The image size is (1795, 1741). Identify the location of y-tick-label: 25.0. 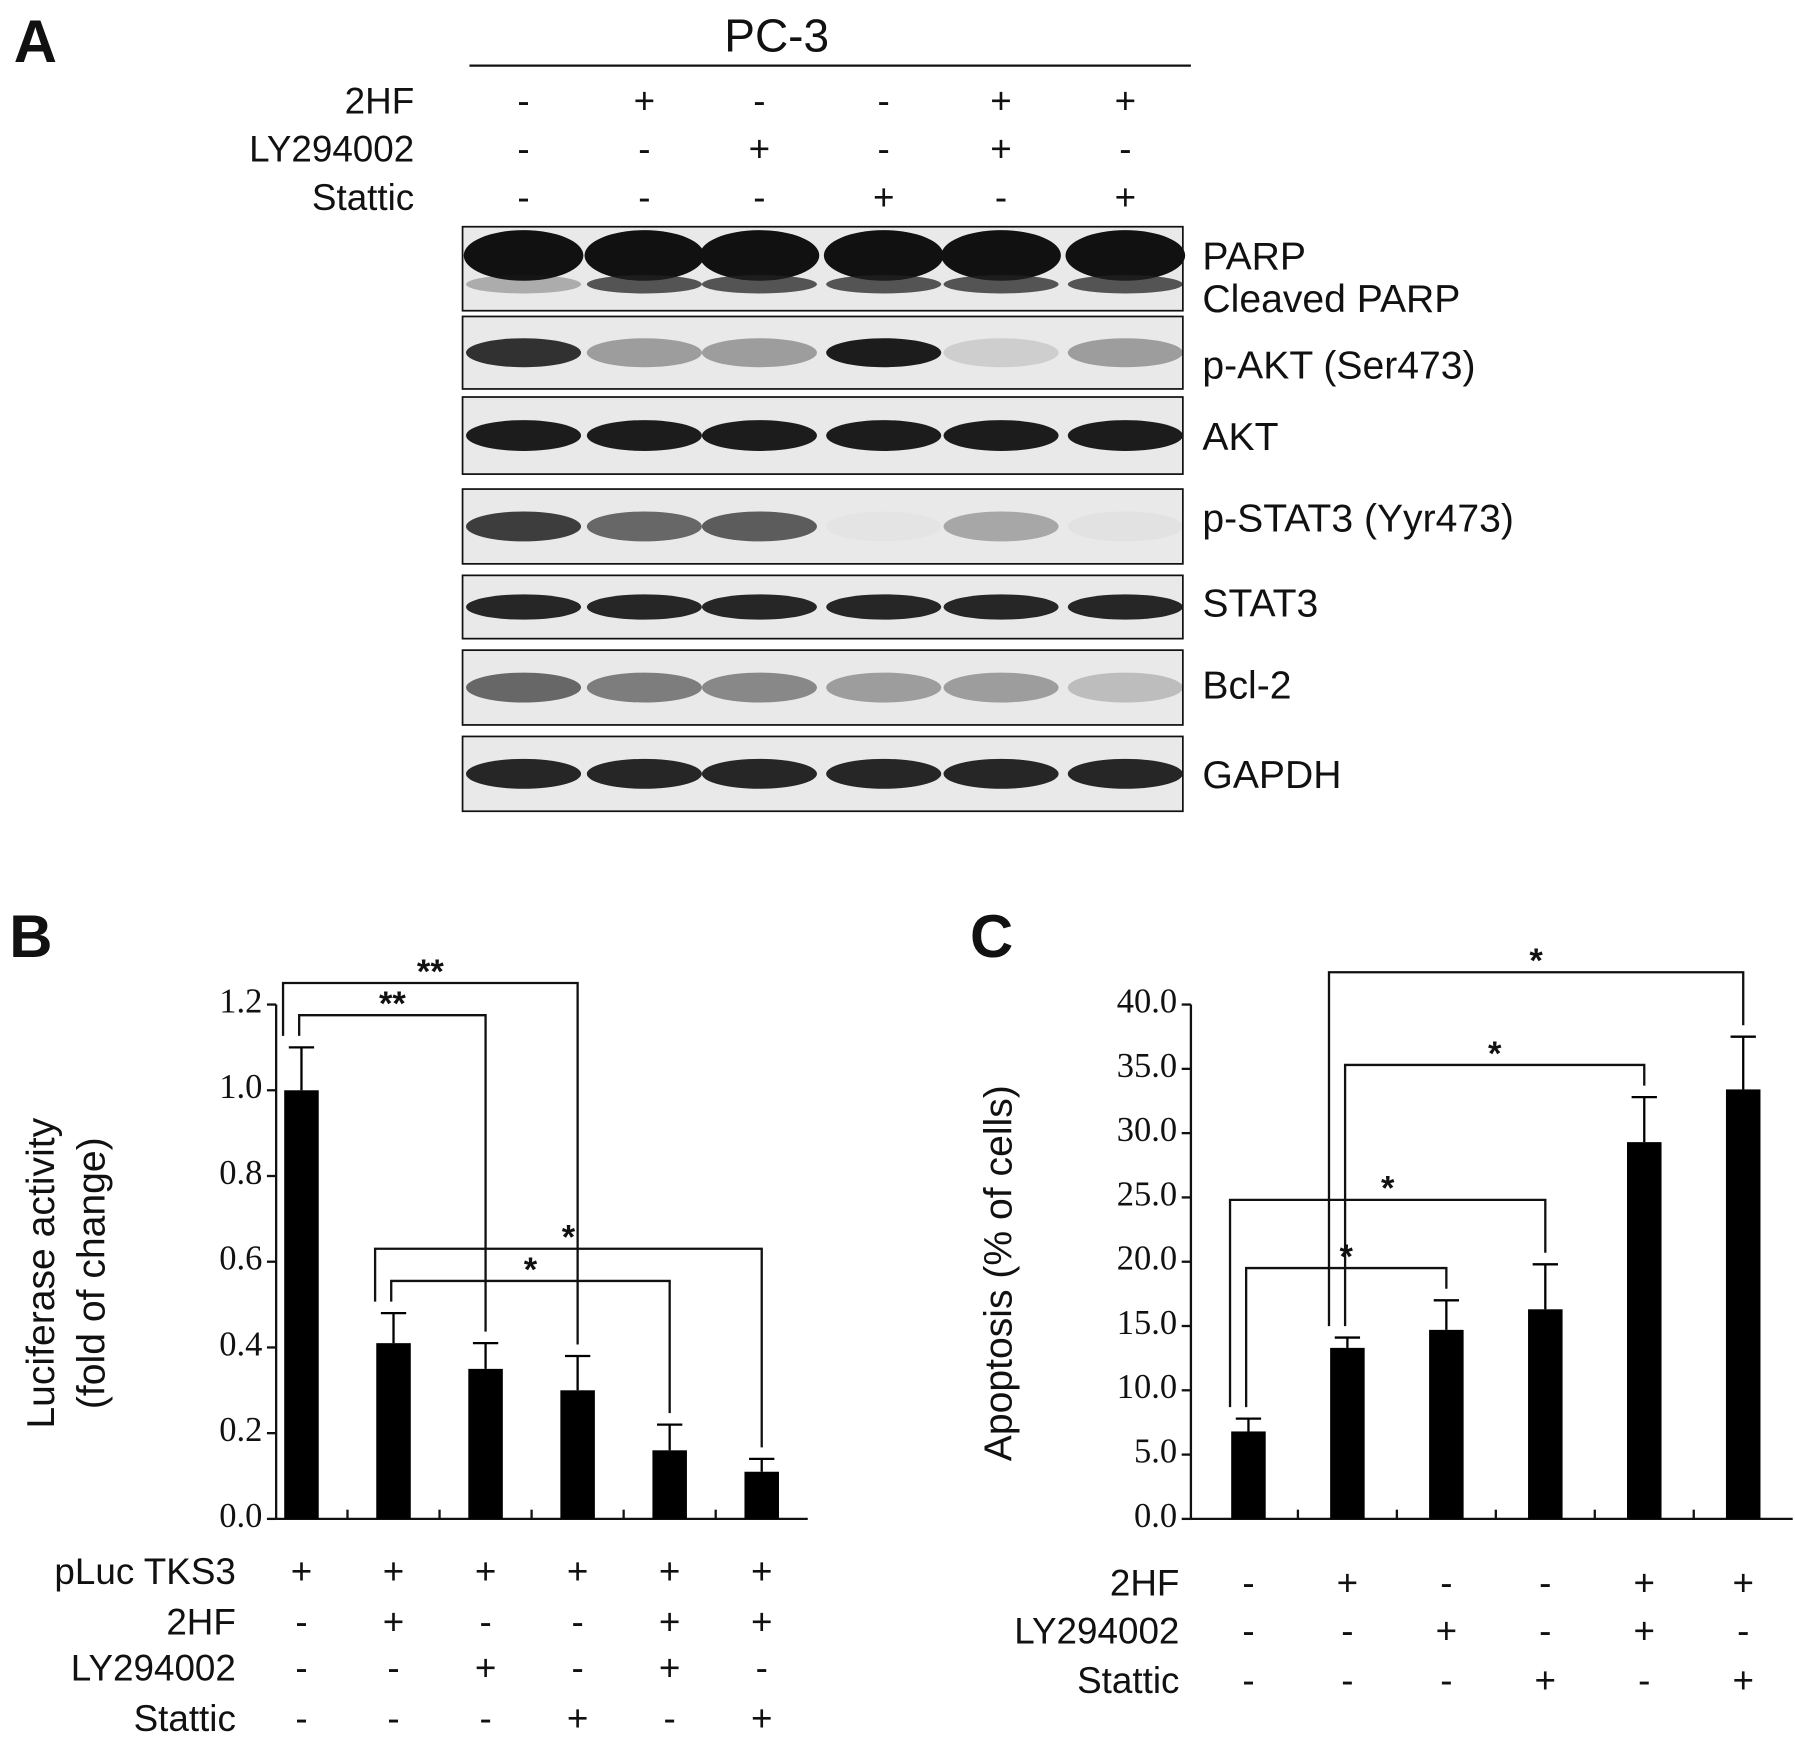
(1147, 1194).